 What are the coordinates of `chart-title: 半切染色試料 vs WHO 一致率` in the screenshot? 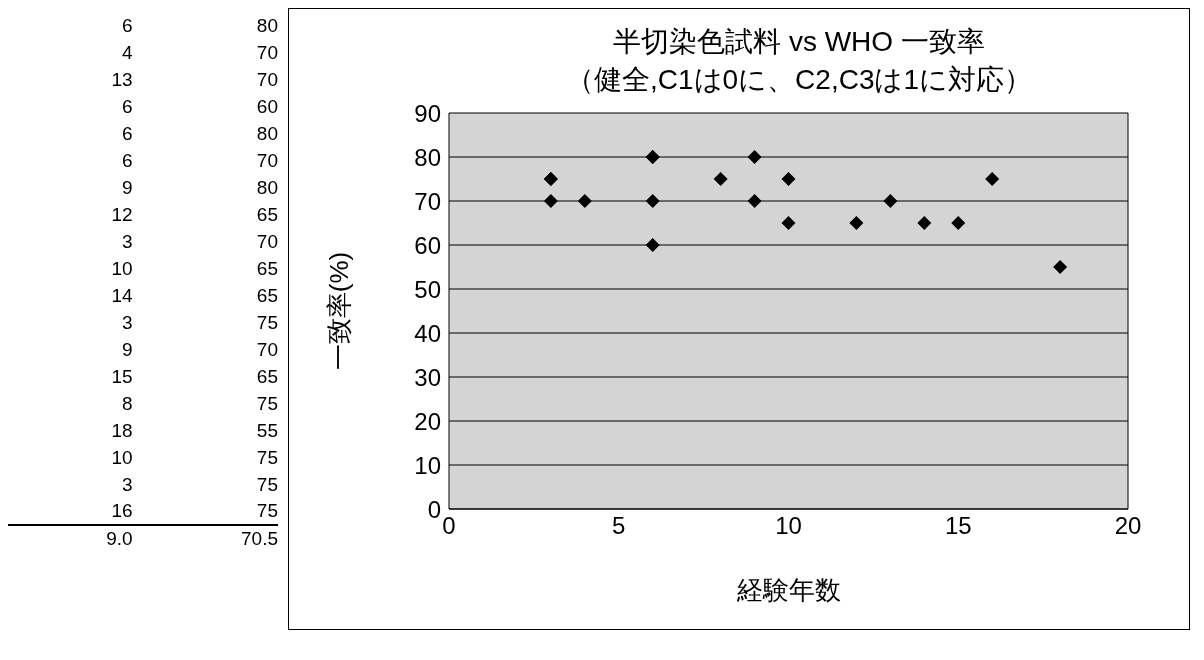 It's located at (799, 42).